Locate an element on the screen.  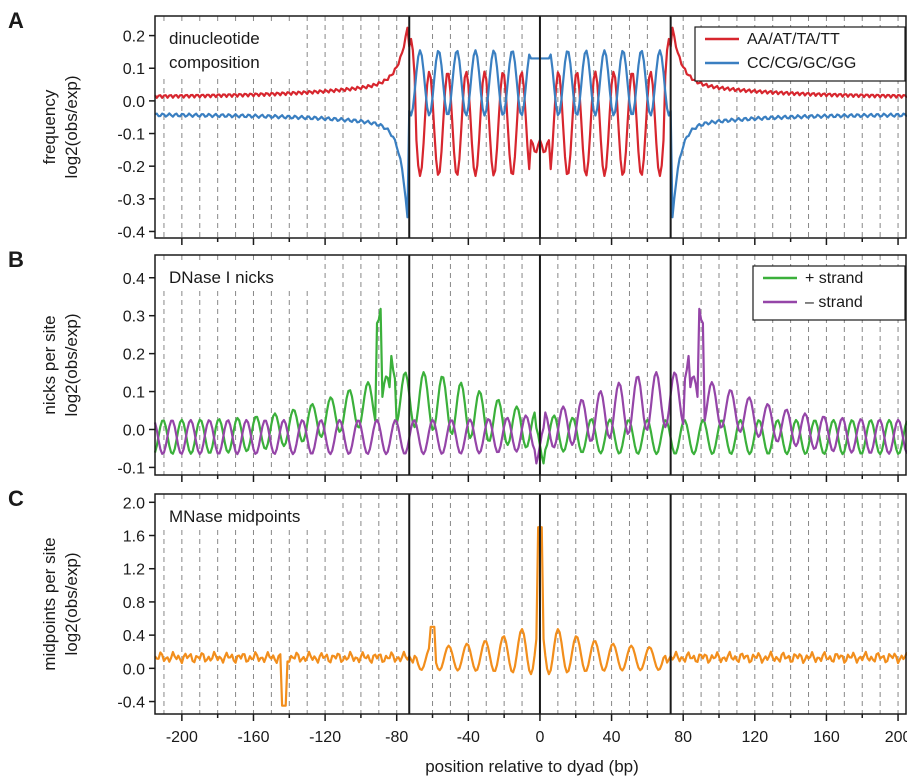
x-tick-label: -120 is located at coordinates (325, 737).